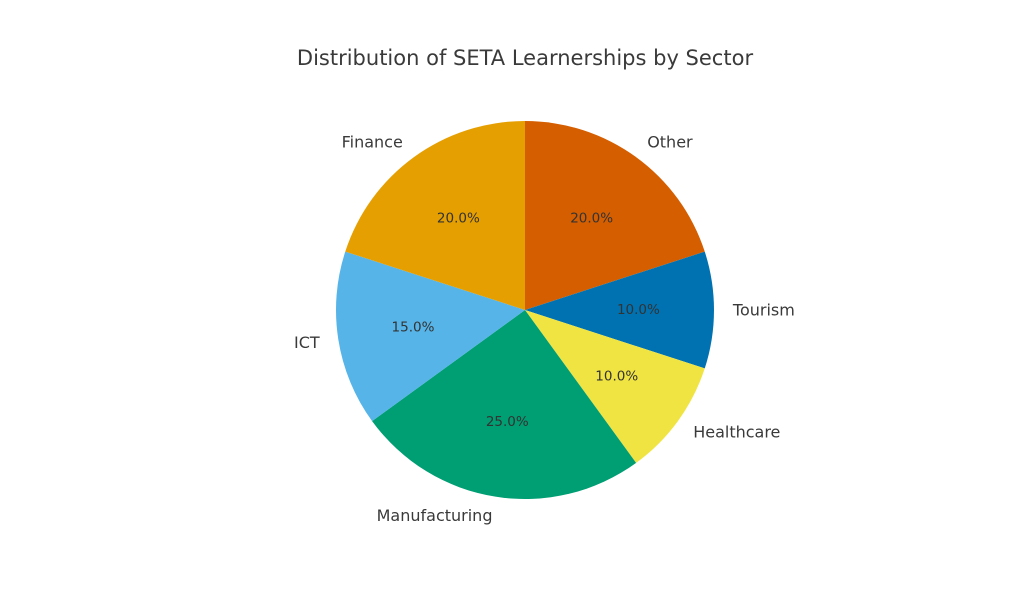 Image resolution: width=1024 pixels, height=614 pixels. What do you see at coordinates (372, 141) in the screenshot?
I see `slice-label-finance: Finance` at bounding box center [372, 141].